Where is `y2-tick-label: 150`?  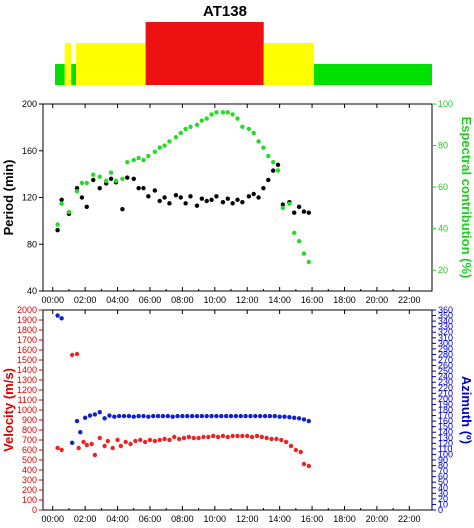
y2-tick-label: 150 is located at coordinates (445, 427).